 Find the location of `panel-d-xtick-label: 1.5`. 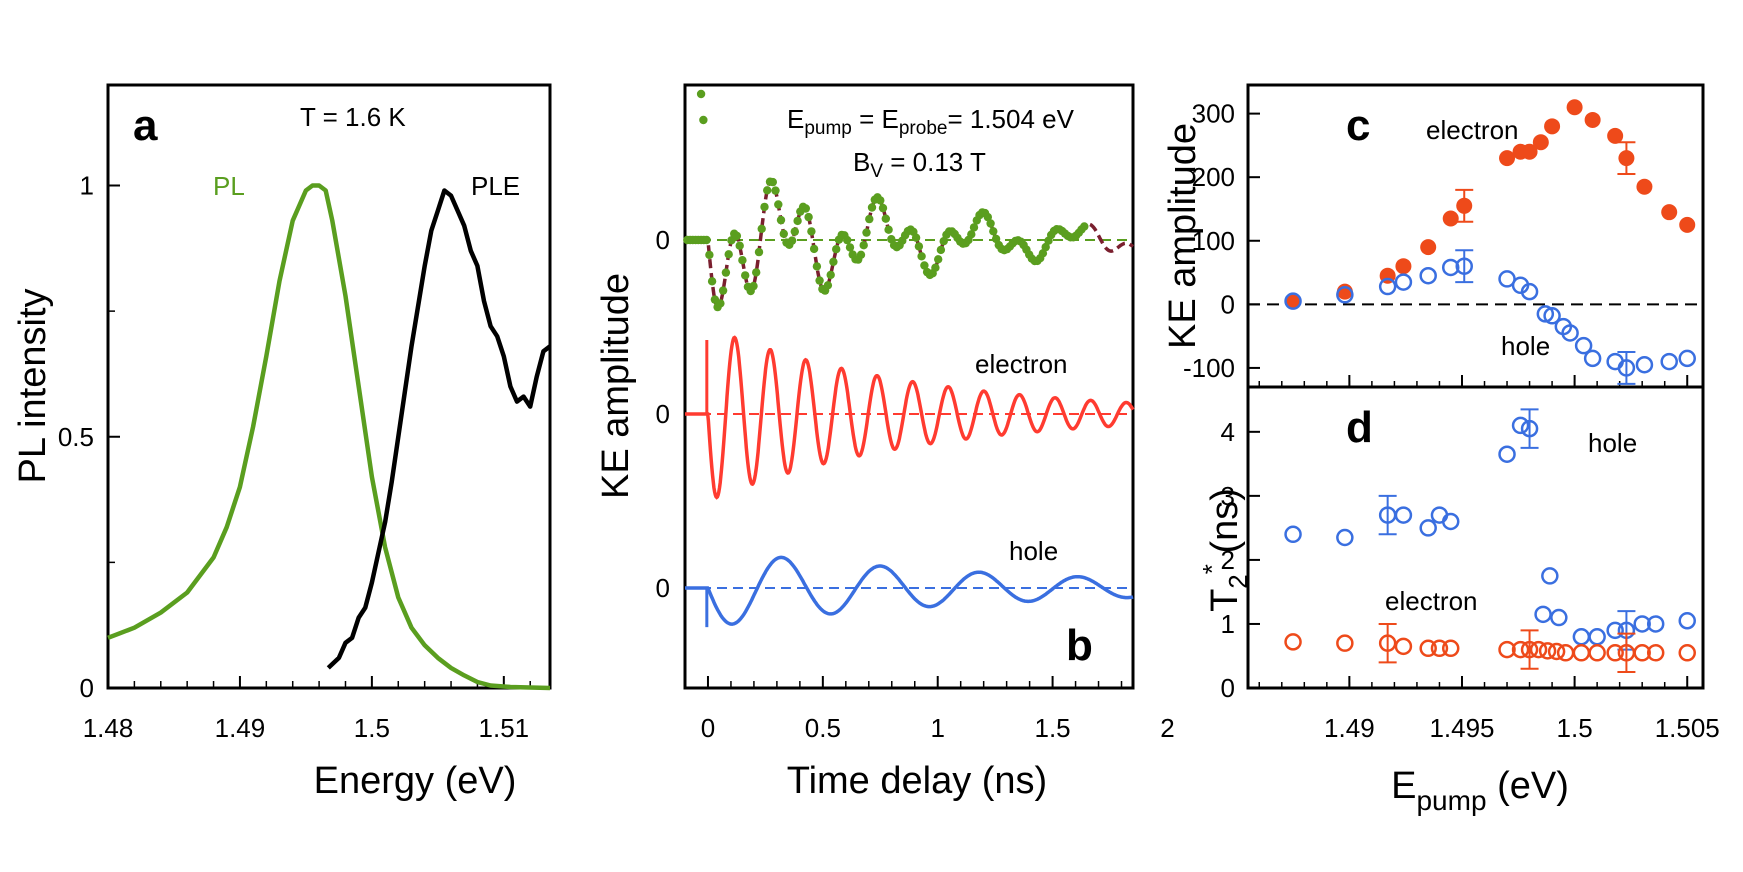

panel-d-xtick-label: 1.5 is located at coordinates (1575, 728).